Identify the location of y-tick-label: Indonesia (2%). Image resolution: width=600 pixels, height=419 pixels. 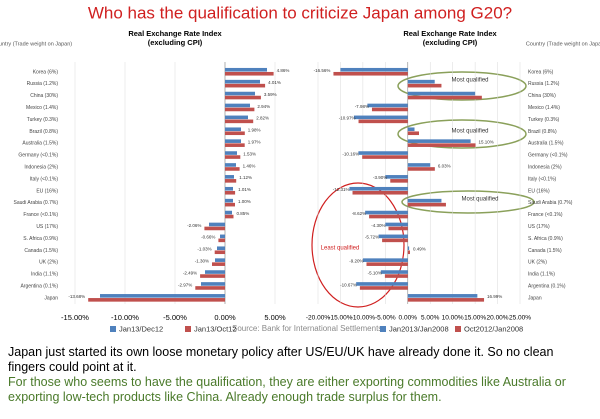
(41, 167).